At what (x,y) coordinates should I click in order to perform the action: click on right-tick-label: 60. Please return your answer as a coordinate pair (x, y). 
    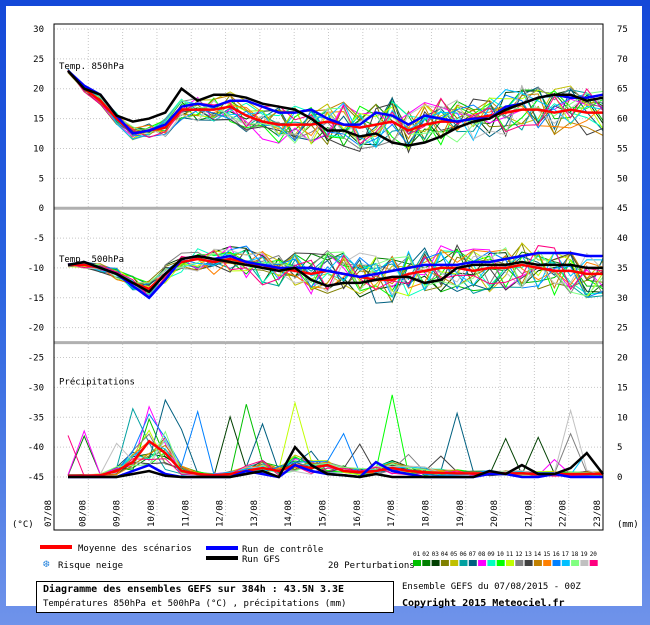
    Looking at the image, I should click on (622, 120).